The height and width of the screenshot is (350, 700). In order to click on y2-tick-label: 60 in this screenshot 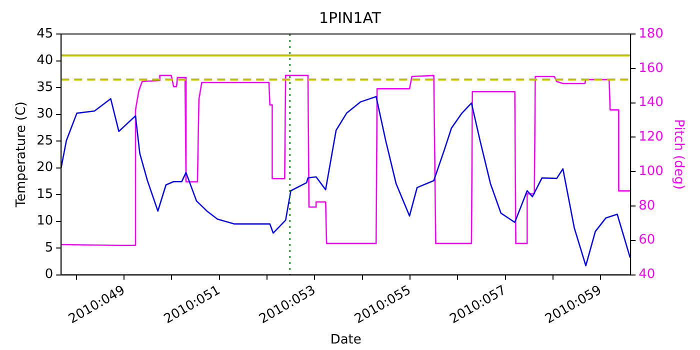, I will do `click(647, 240)`.